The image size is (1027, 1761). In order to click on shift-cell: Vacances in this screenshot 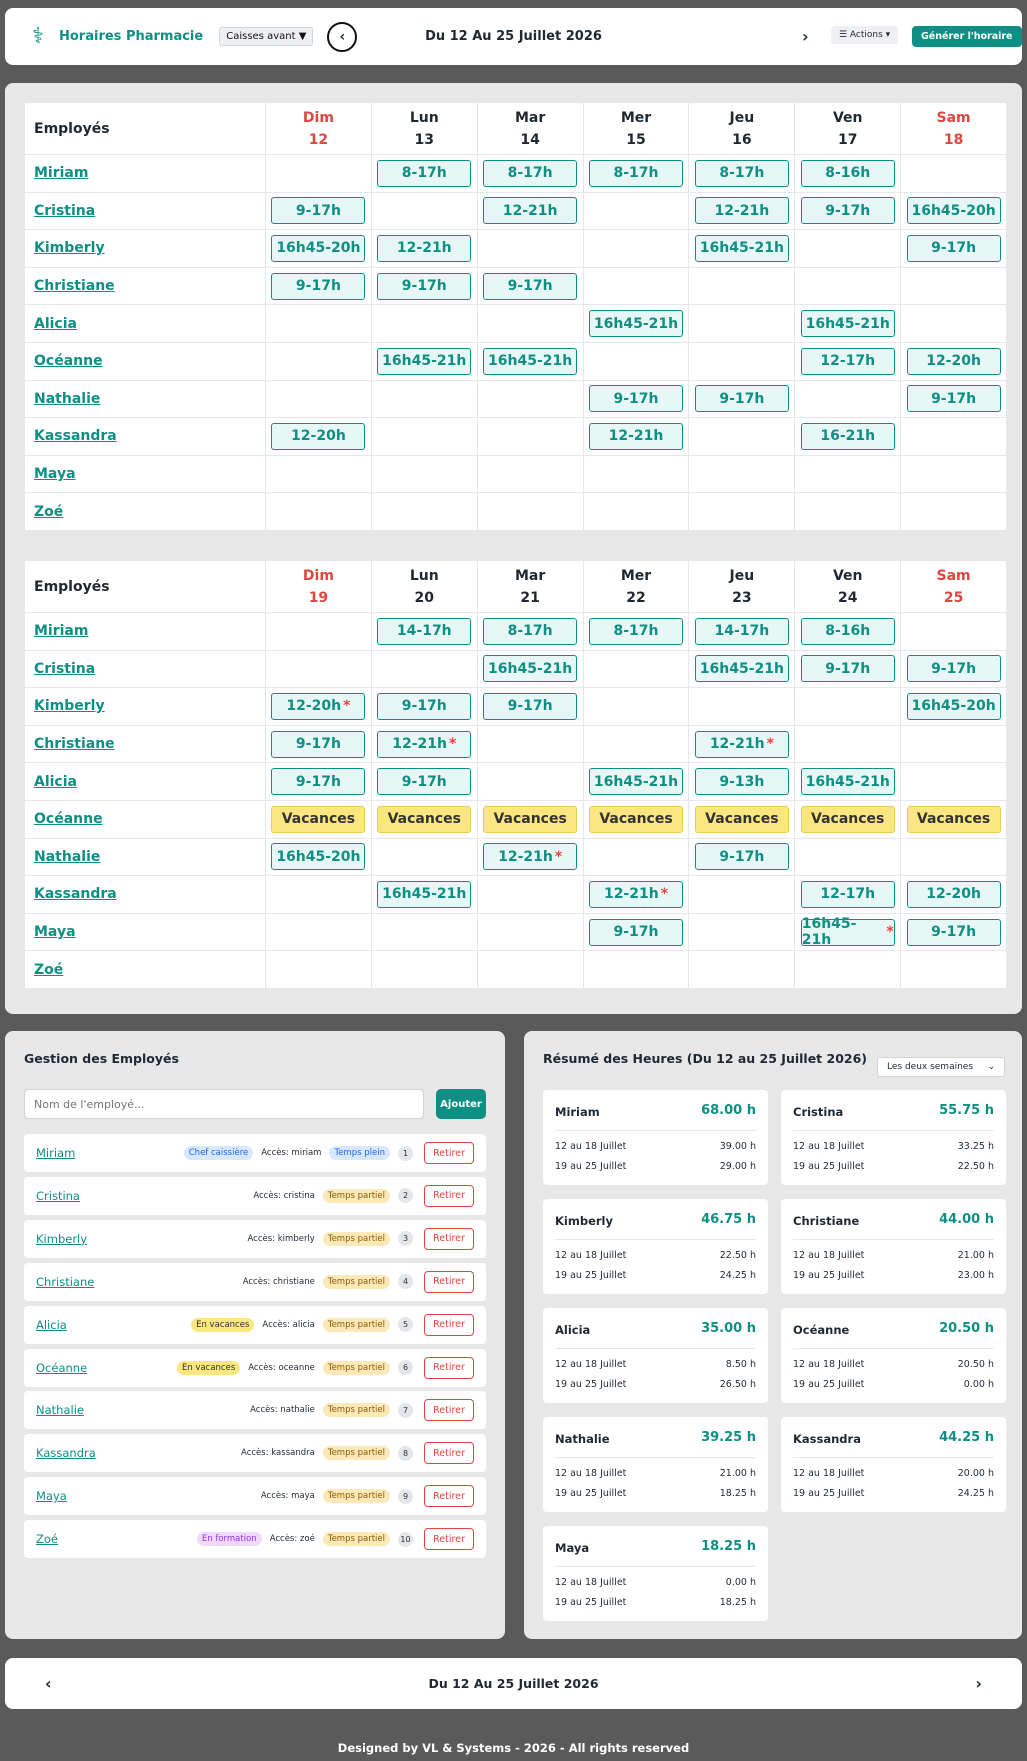, I will do `click(530, 819)`.